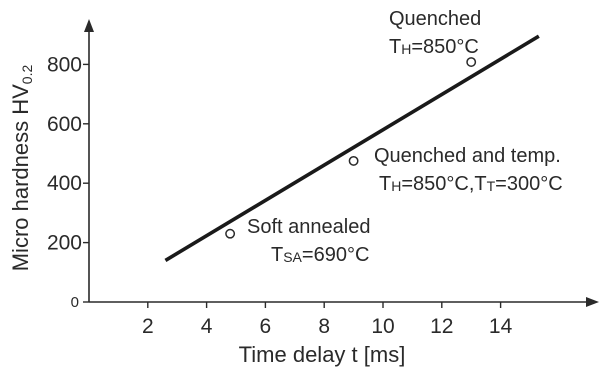 This screenshot has height=371, width=608. I want to click on annotation-quenched-part-0-text: T, so click(395, 47).